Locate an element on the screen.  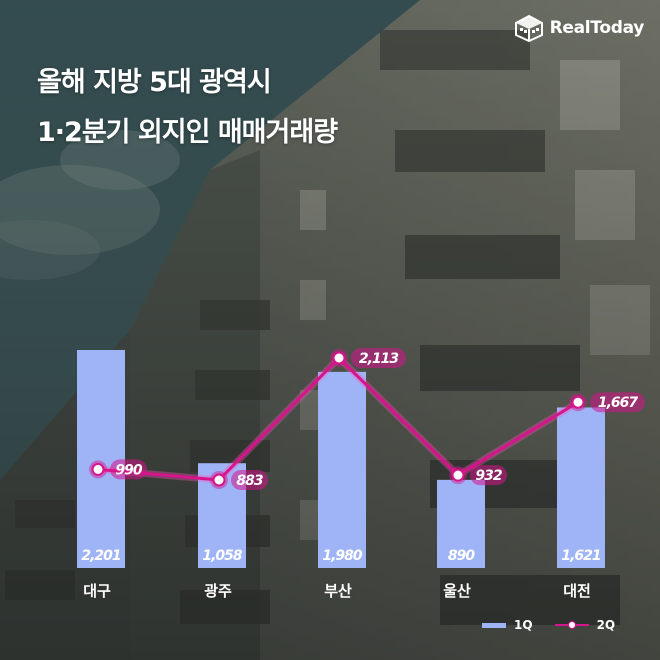
line-value-label-4: 1,667 is located at coordinates (618, 403).